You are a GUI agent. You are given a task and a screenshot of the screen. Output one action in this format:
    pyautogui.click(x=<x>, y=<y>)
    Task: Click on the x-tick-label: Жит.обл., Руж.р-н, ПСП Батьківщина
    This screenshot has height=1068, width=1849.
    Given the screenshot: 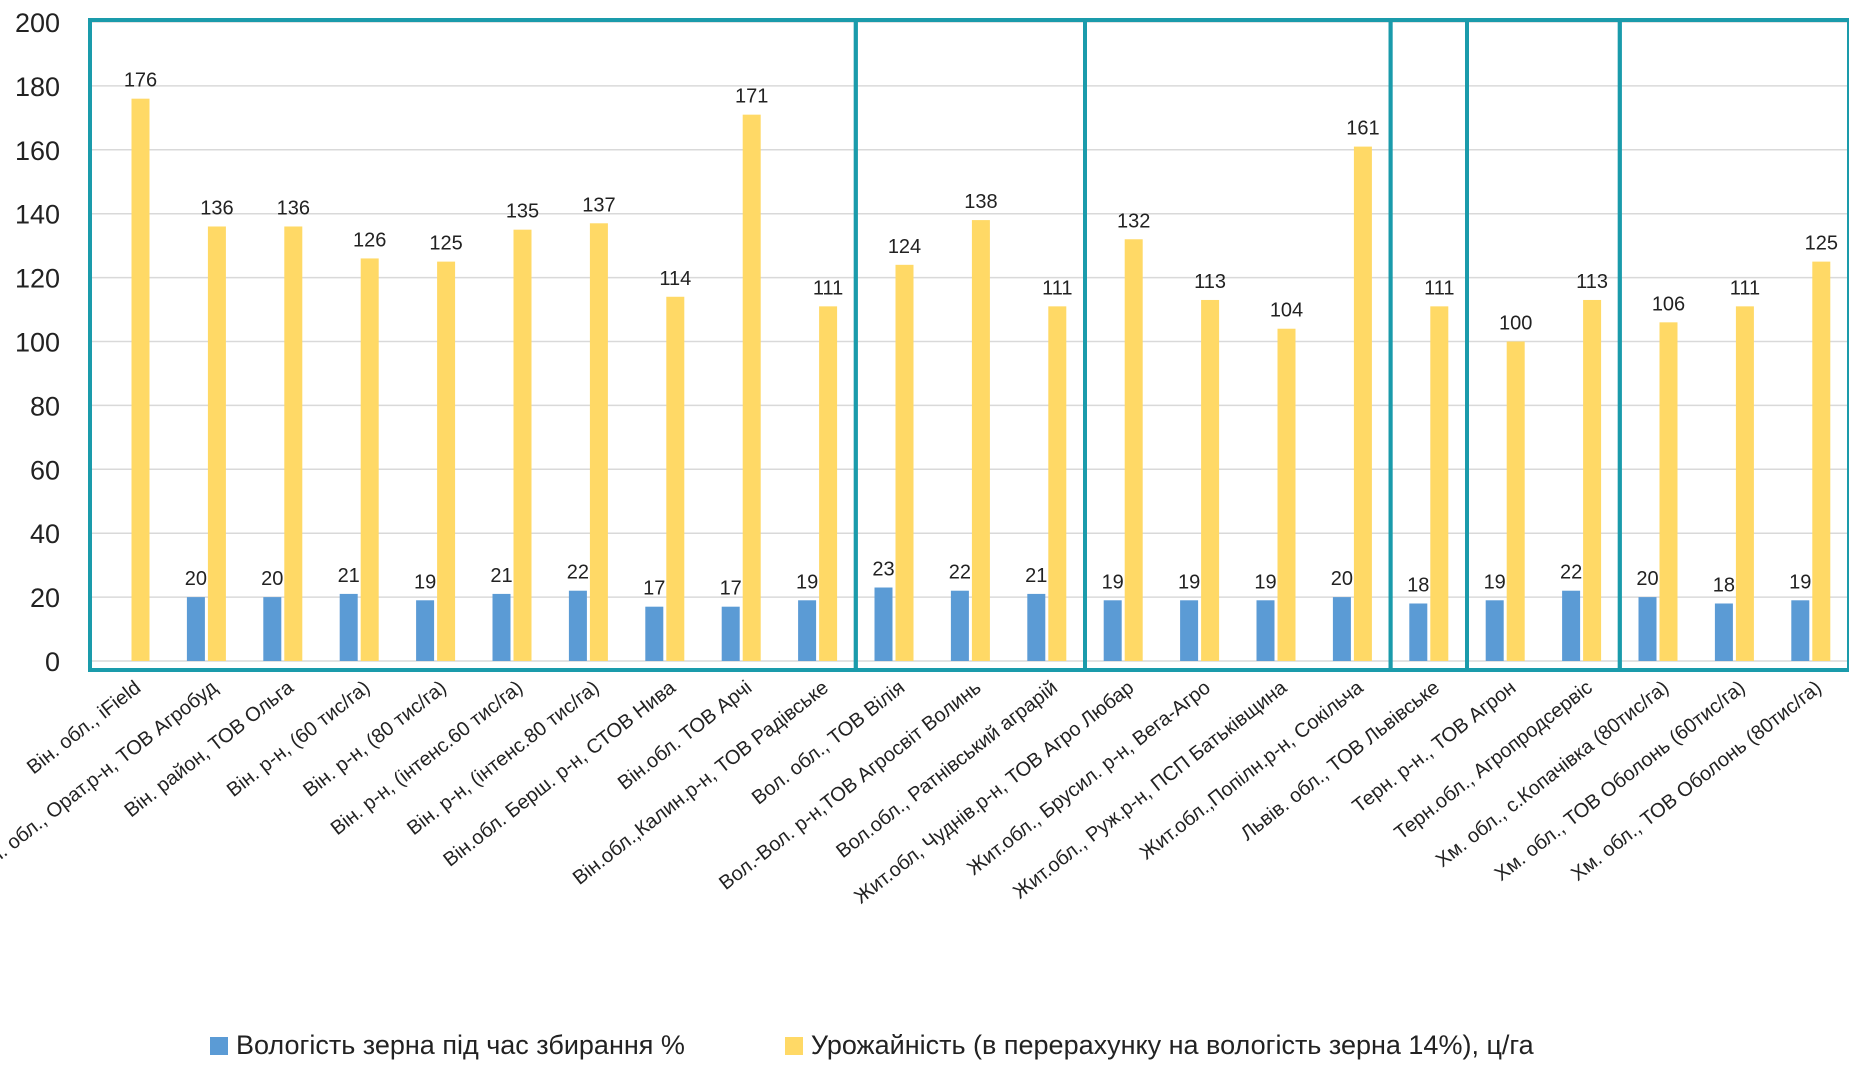 What is the action you would take?
    pyautogui.click(x=1150, y=789)
    